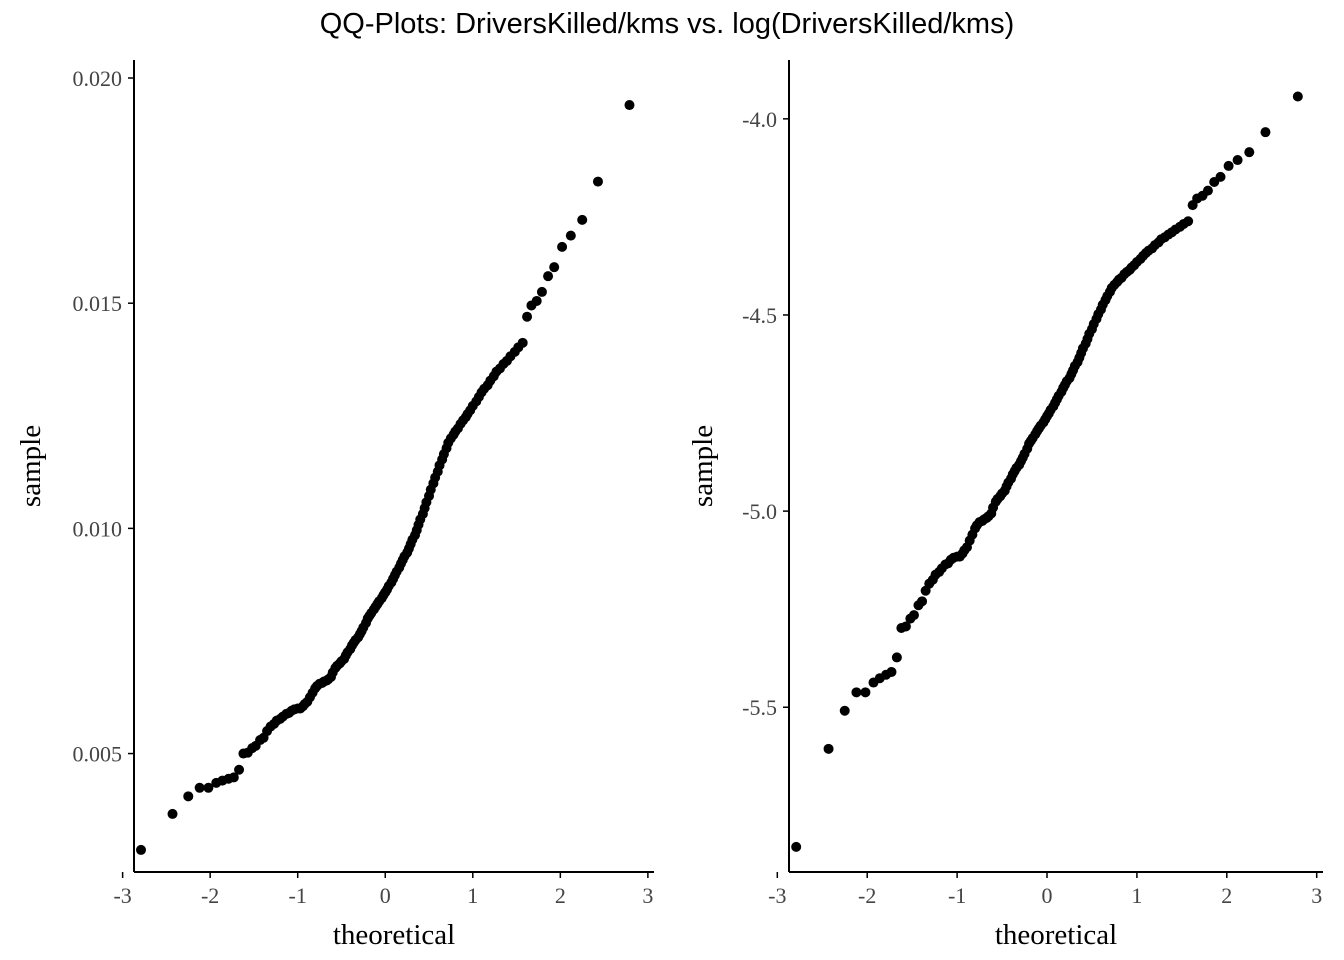 This screenshot has width=1344, height=960. Describe the element at coordinates (703, 466) in the screenshot. I see `log-y-axis-label: sample` at that location.